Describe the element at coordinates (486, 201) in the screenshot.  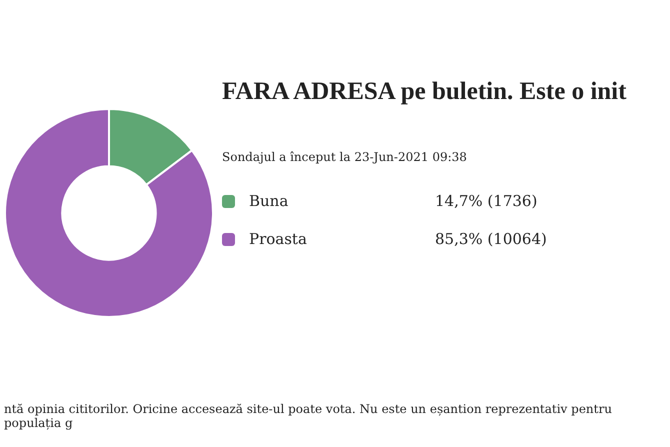
I see `data-label: 14,7% (1736)` at that location.